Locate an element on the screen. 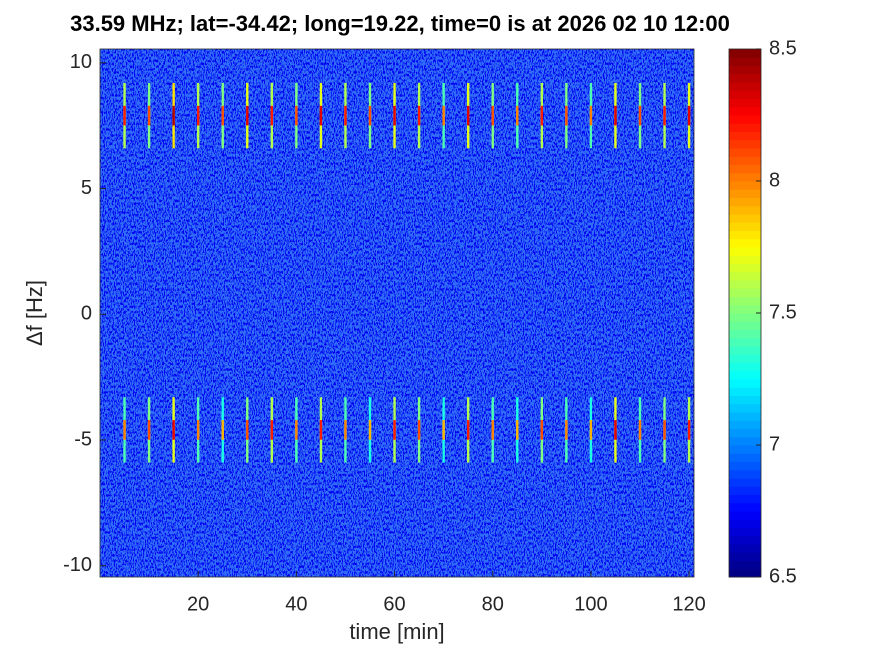 The image size is (875, 656). colorbar-tick-label: 8 is located at coordinates (774, 180).